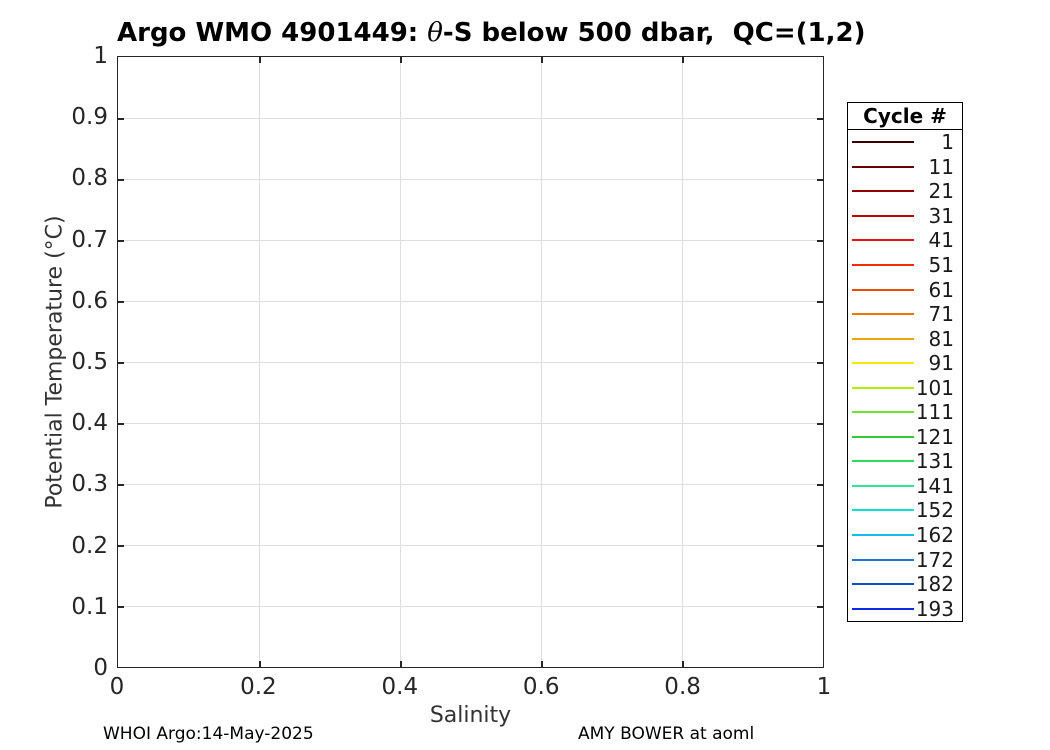  I want to click on legend-entry: 61, so click(905, 289).